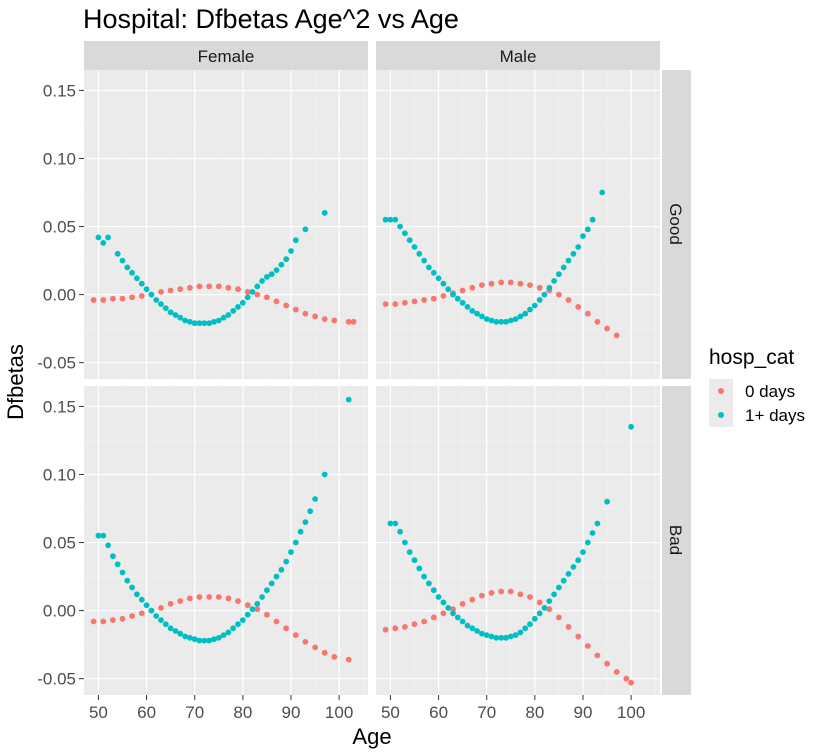 This screenshot has width=830, height=755. What do you see at coordinates (56, 679) in the screenshot?
I see `y-tick-label: -0.05` at bounding box center [56, 679].